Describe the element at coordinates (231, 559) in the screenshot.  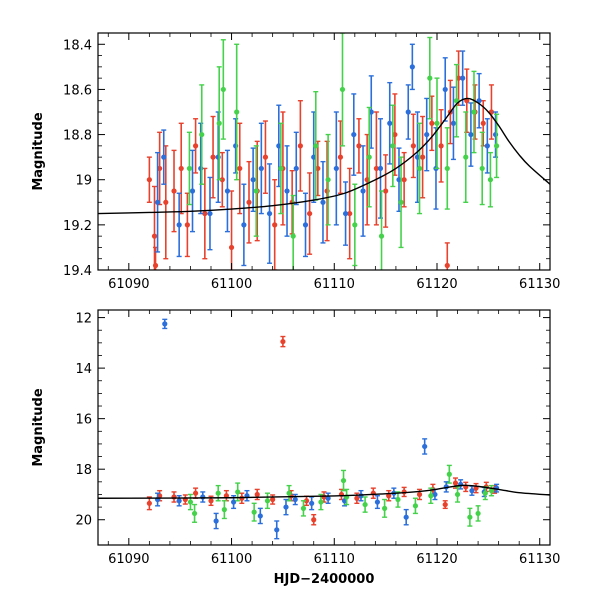
I see `bottom-x-tick-label-1: 61100` at that location.